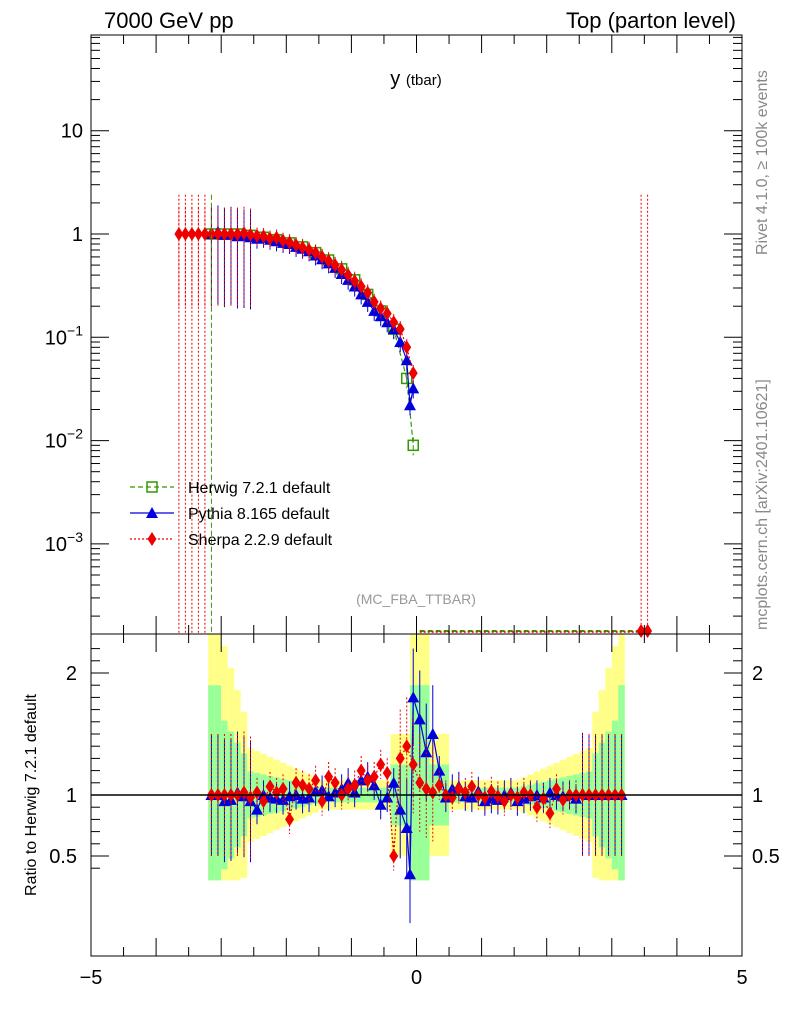 This screenshot has width=786, height=1024. Describe the element at coordinates (91, 978) in the screenshot. I see `x-tick-label: −5` at that location.